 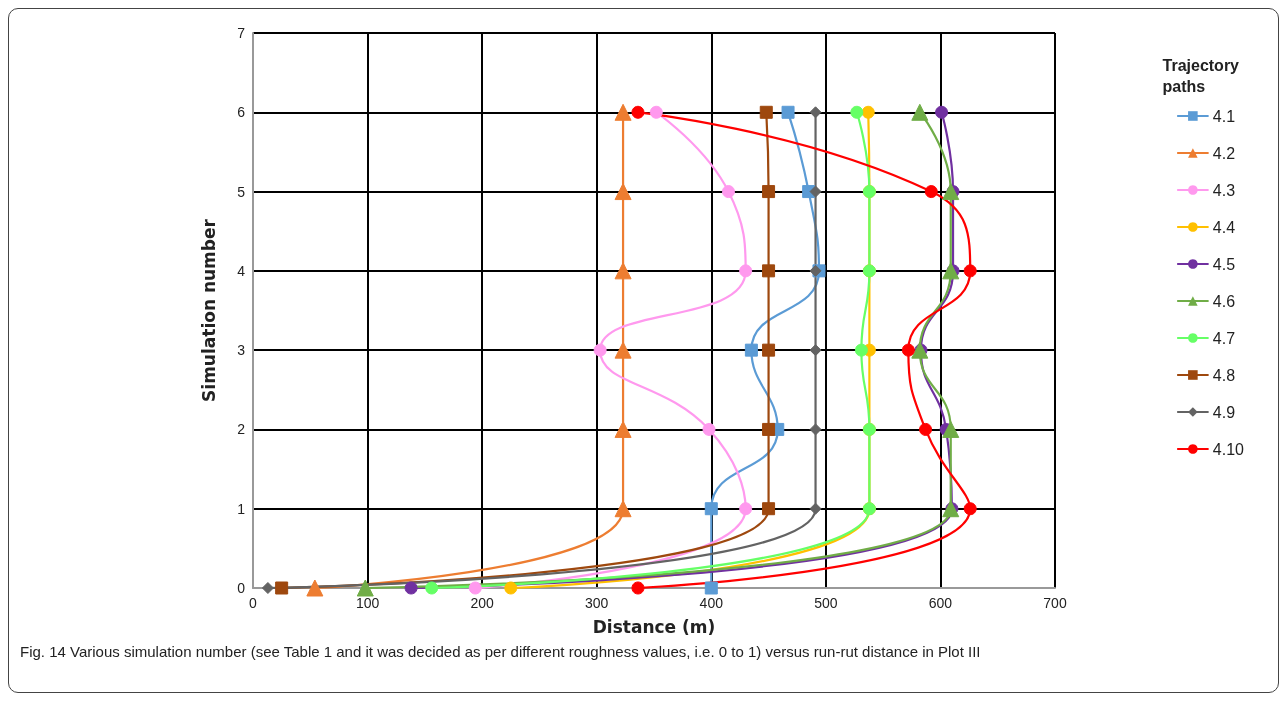 What do you see at coordinates (241, 588) in the screenshot?
I see `y-tick-label: 0` at bounding box center [241, 588].